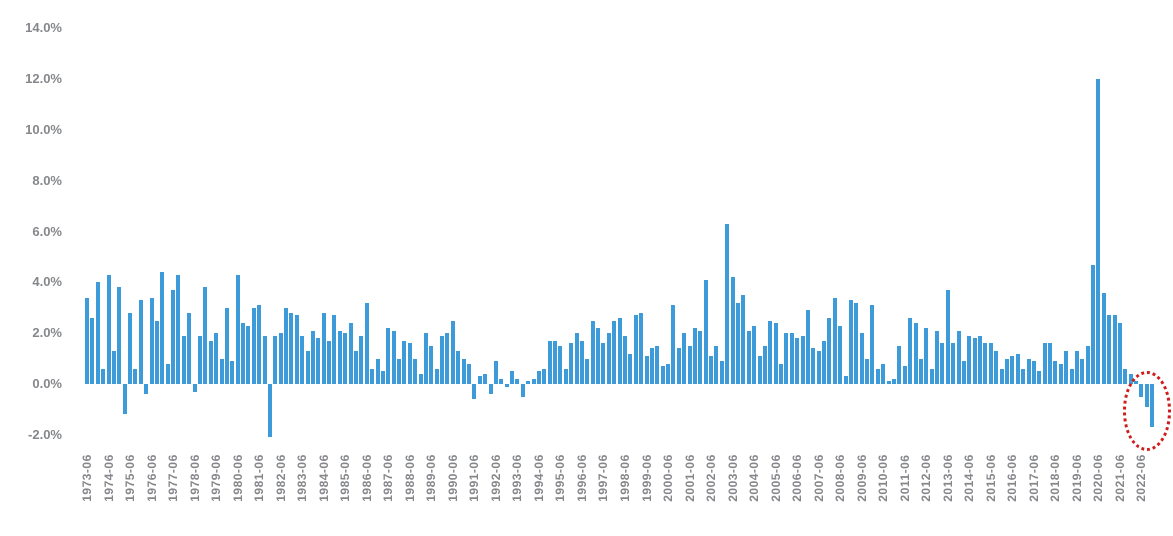 The height and width of the screenshot is (536, 1173). What do you see at coordinates (173, 478) in the screenshot?
I see `x-axis-tick-label: 1977-06` at bounding box center [173, 478].